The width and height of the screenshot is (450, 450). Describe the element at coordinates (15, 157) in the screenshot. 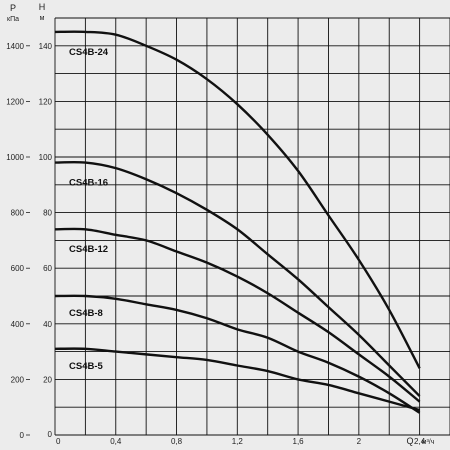

I see `pressure-tick-label: 1000` at that location.